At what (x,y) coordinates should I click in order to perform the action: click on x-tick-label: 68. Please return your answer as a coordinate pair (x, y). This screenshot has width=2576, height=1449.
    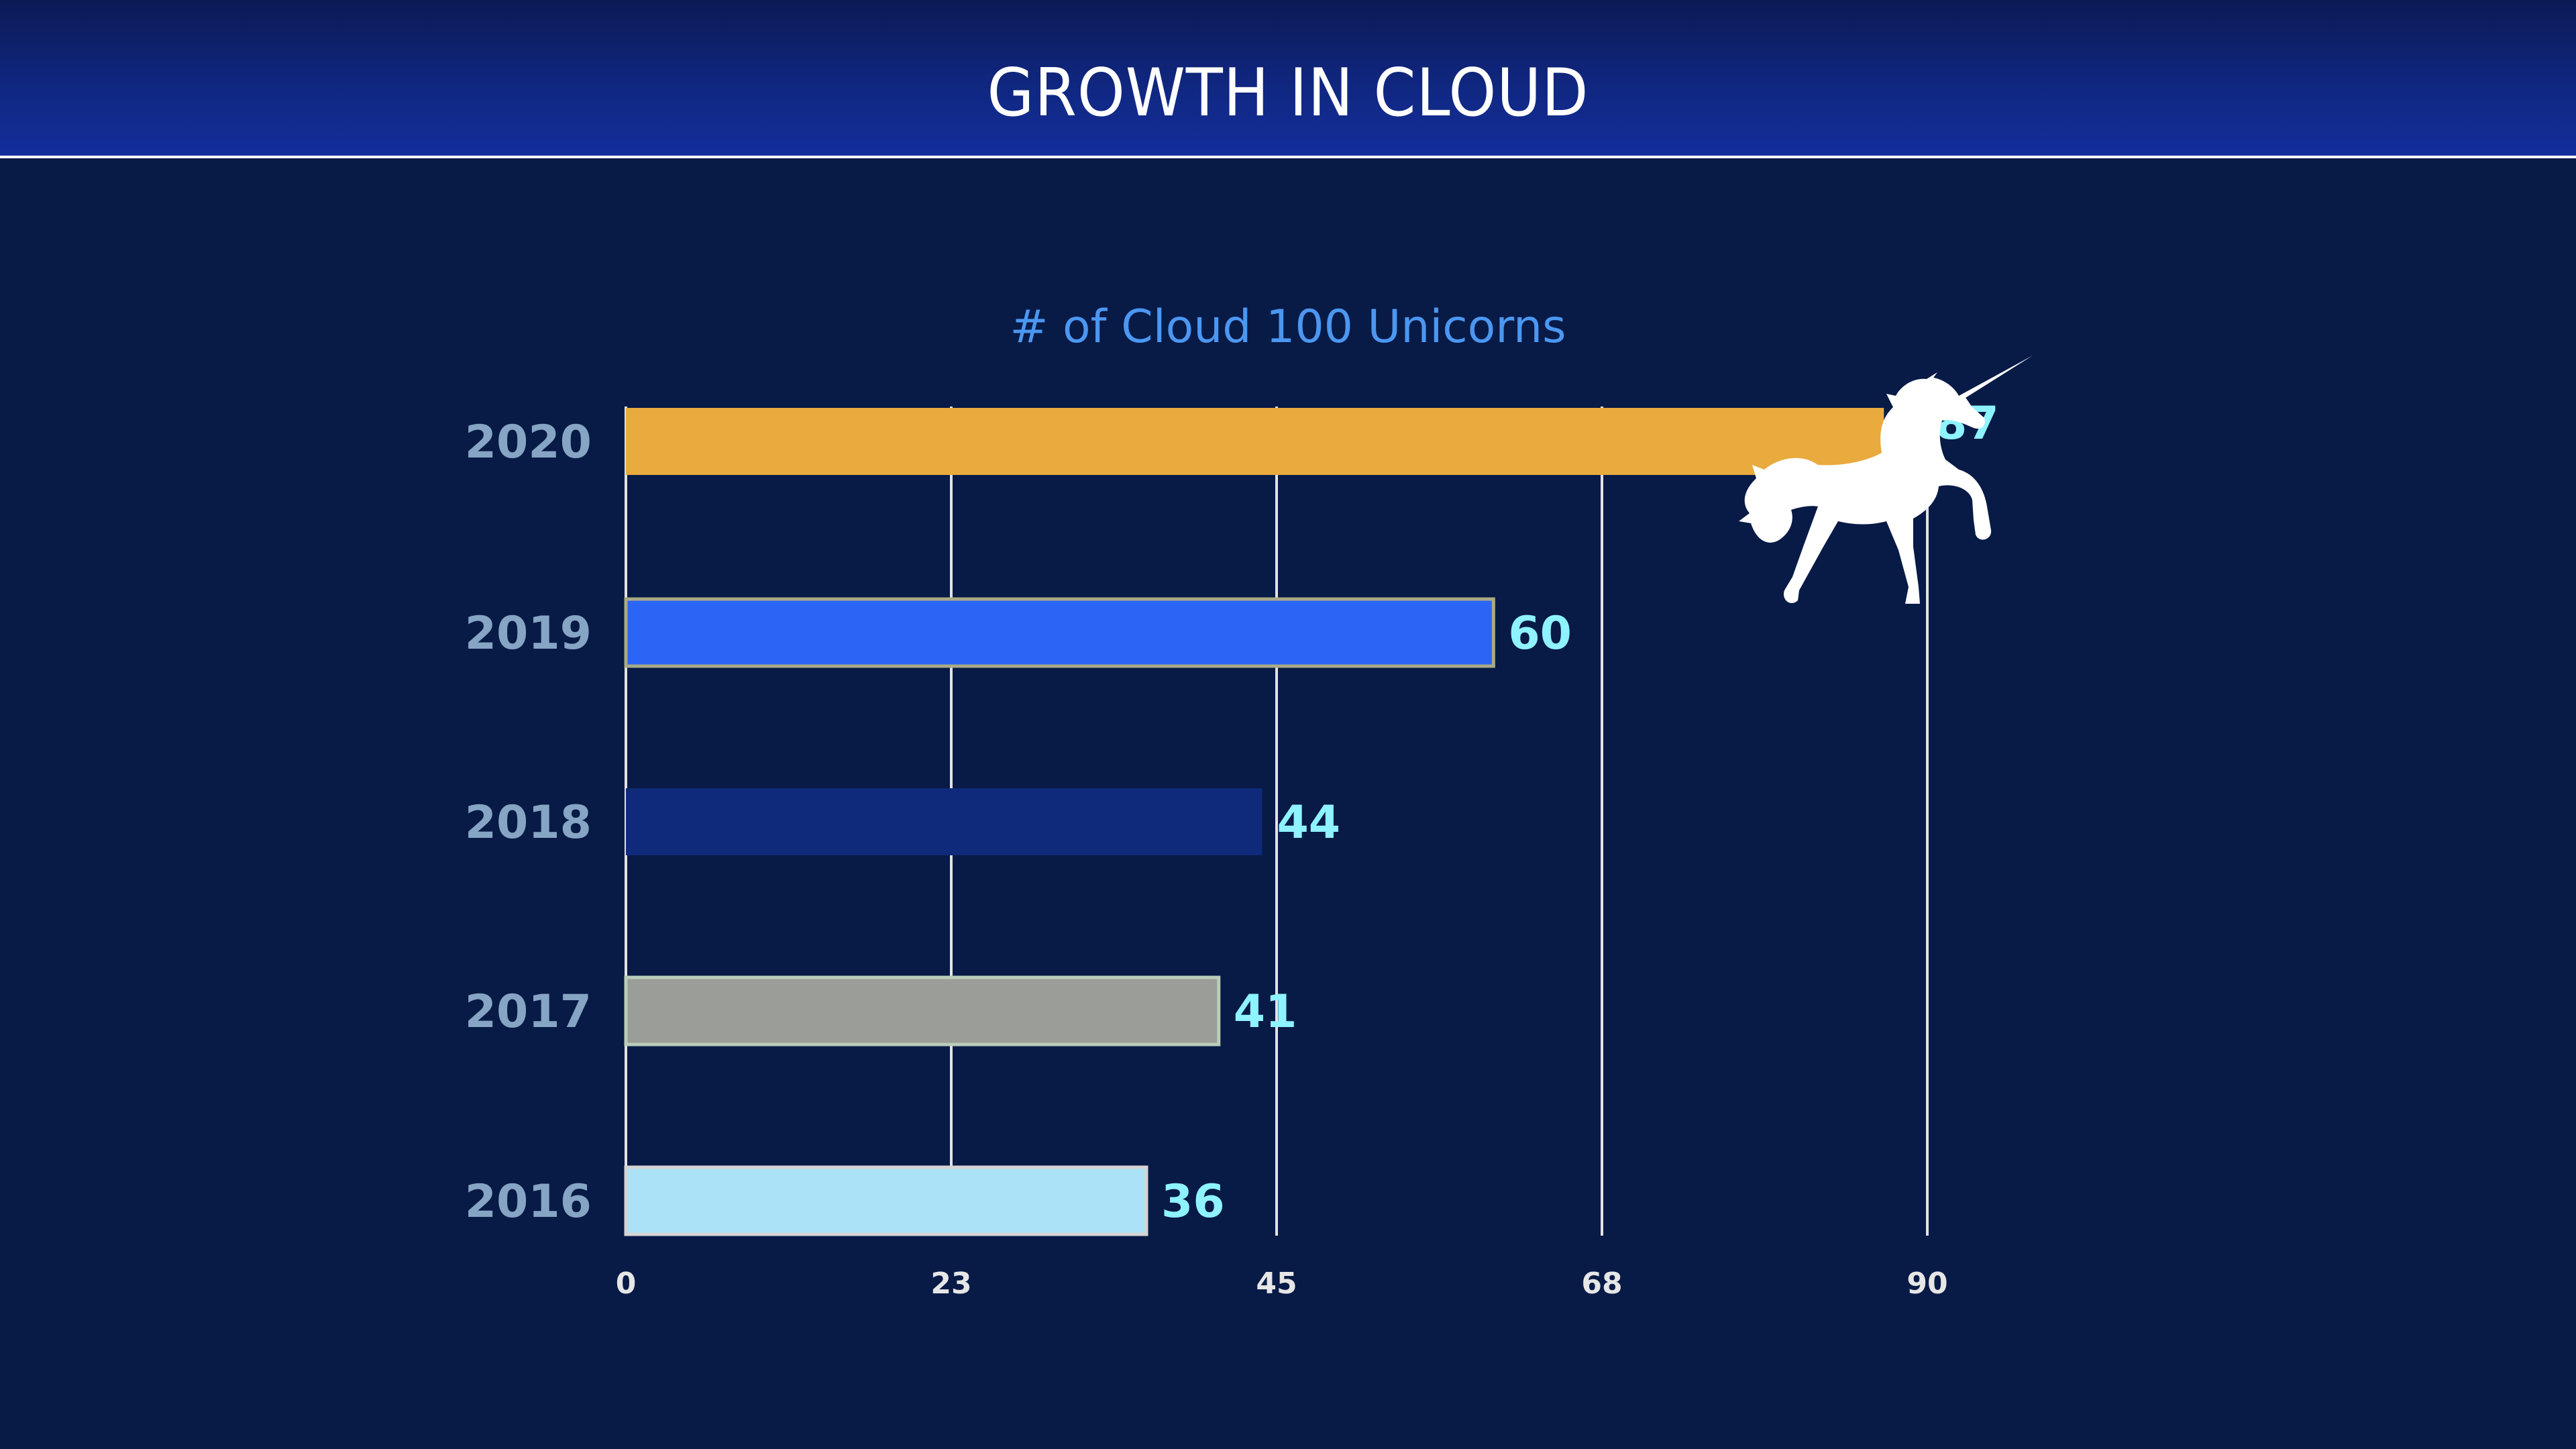
    Looking at the image, I should click on (1601, 1284).